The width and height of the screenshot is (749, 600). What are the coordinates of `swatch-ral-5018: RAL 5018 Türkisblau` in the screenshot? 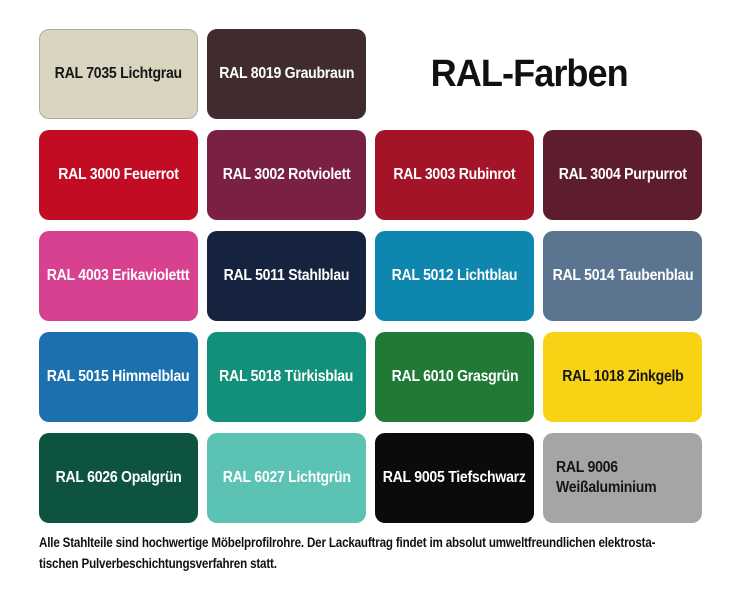 It's located at (286, 377).